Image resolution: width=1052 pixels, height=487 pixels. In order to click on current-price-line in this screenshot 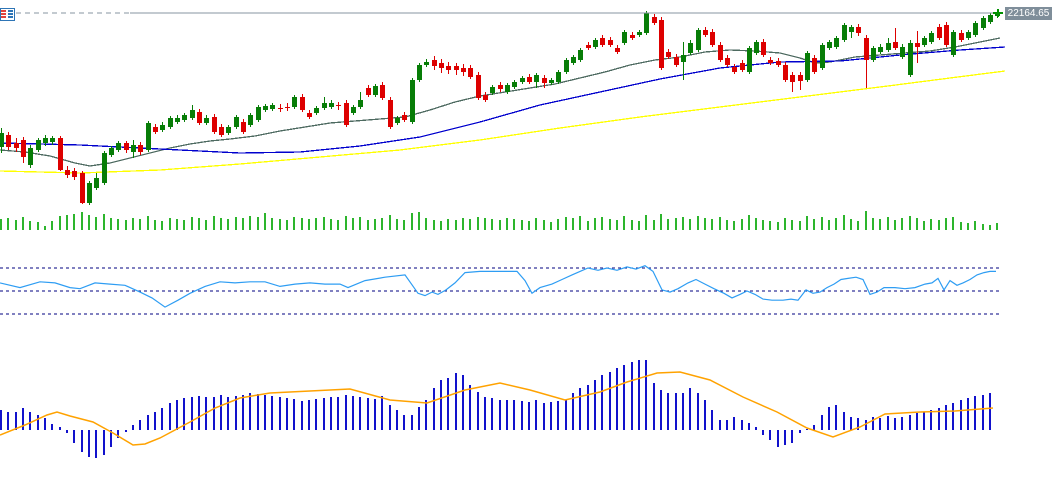, I will do `click(509, 13)`.